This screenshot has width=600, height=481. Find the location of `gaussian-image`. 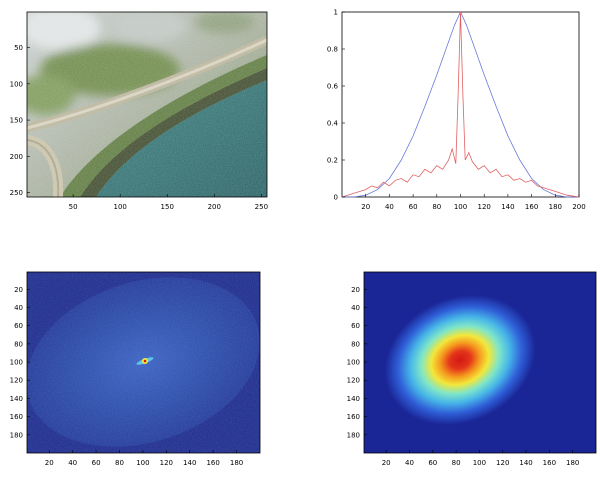

gaussian-image is located at coordinates (480, 362).